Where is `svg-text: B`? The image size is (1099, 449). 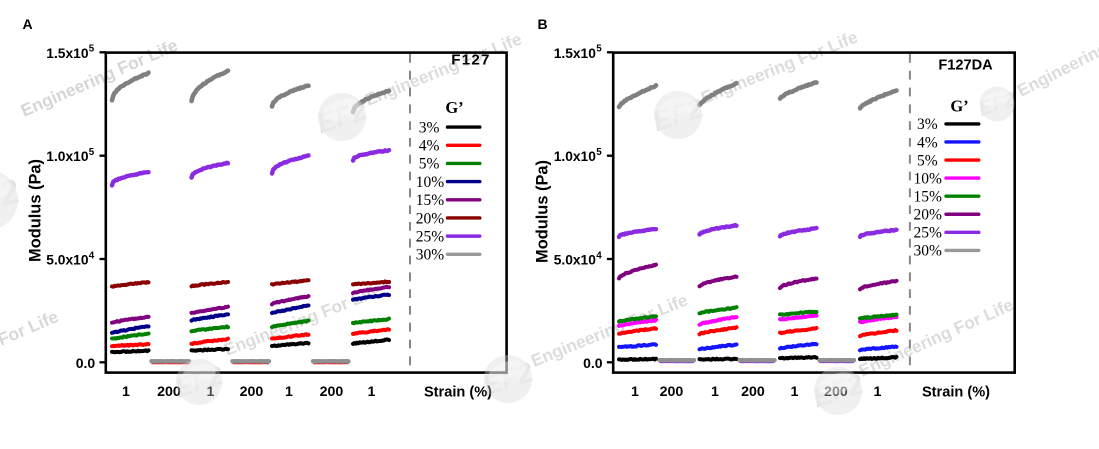 svg-text: B is located at coordinates (543, 24).